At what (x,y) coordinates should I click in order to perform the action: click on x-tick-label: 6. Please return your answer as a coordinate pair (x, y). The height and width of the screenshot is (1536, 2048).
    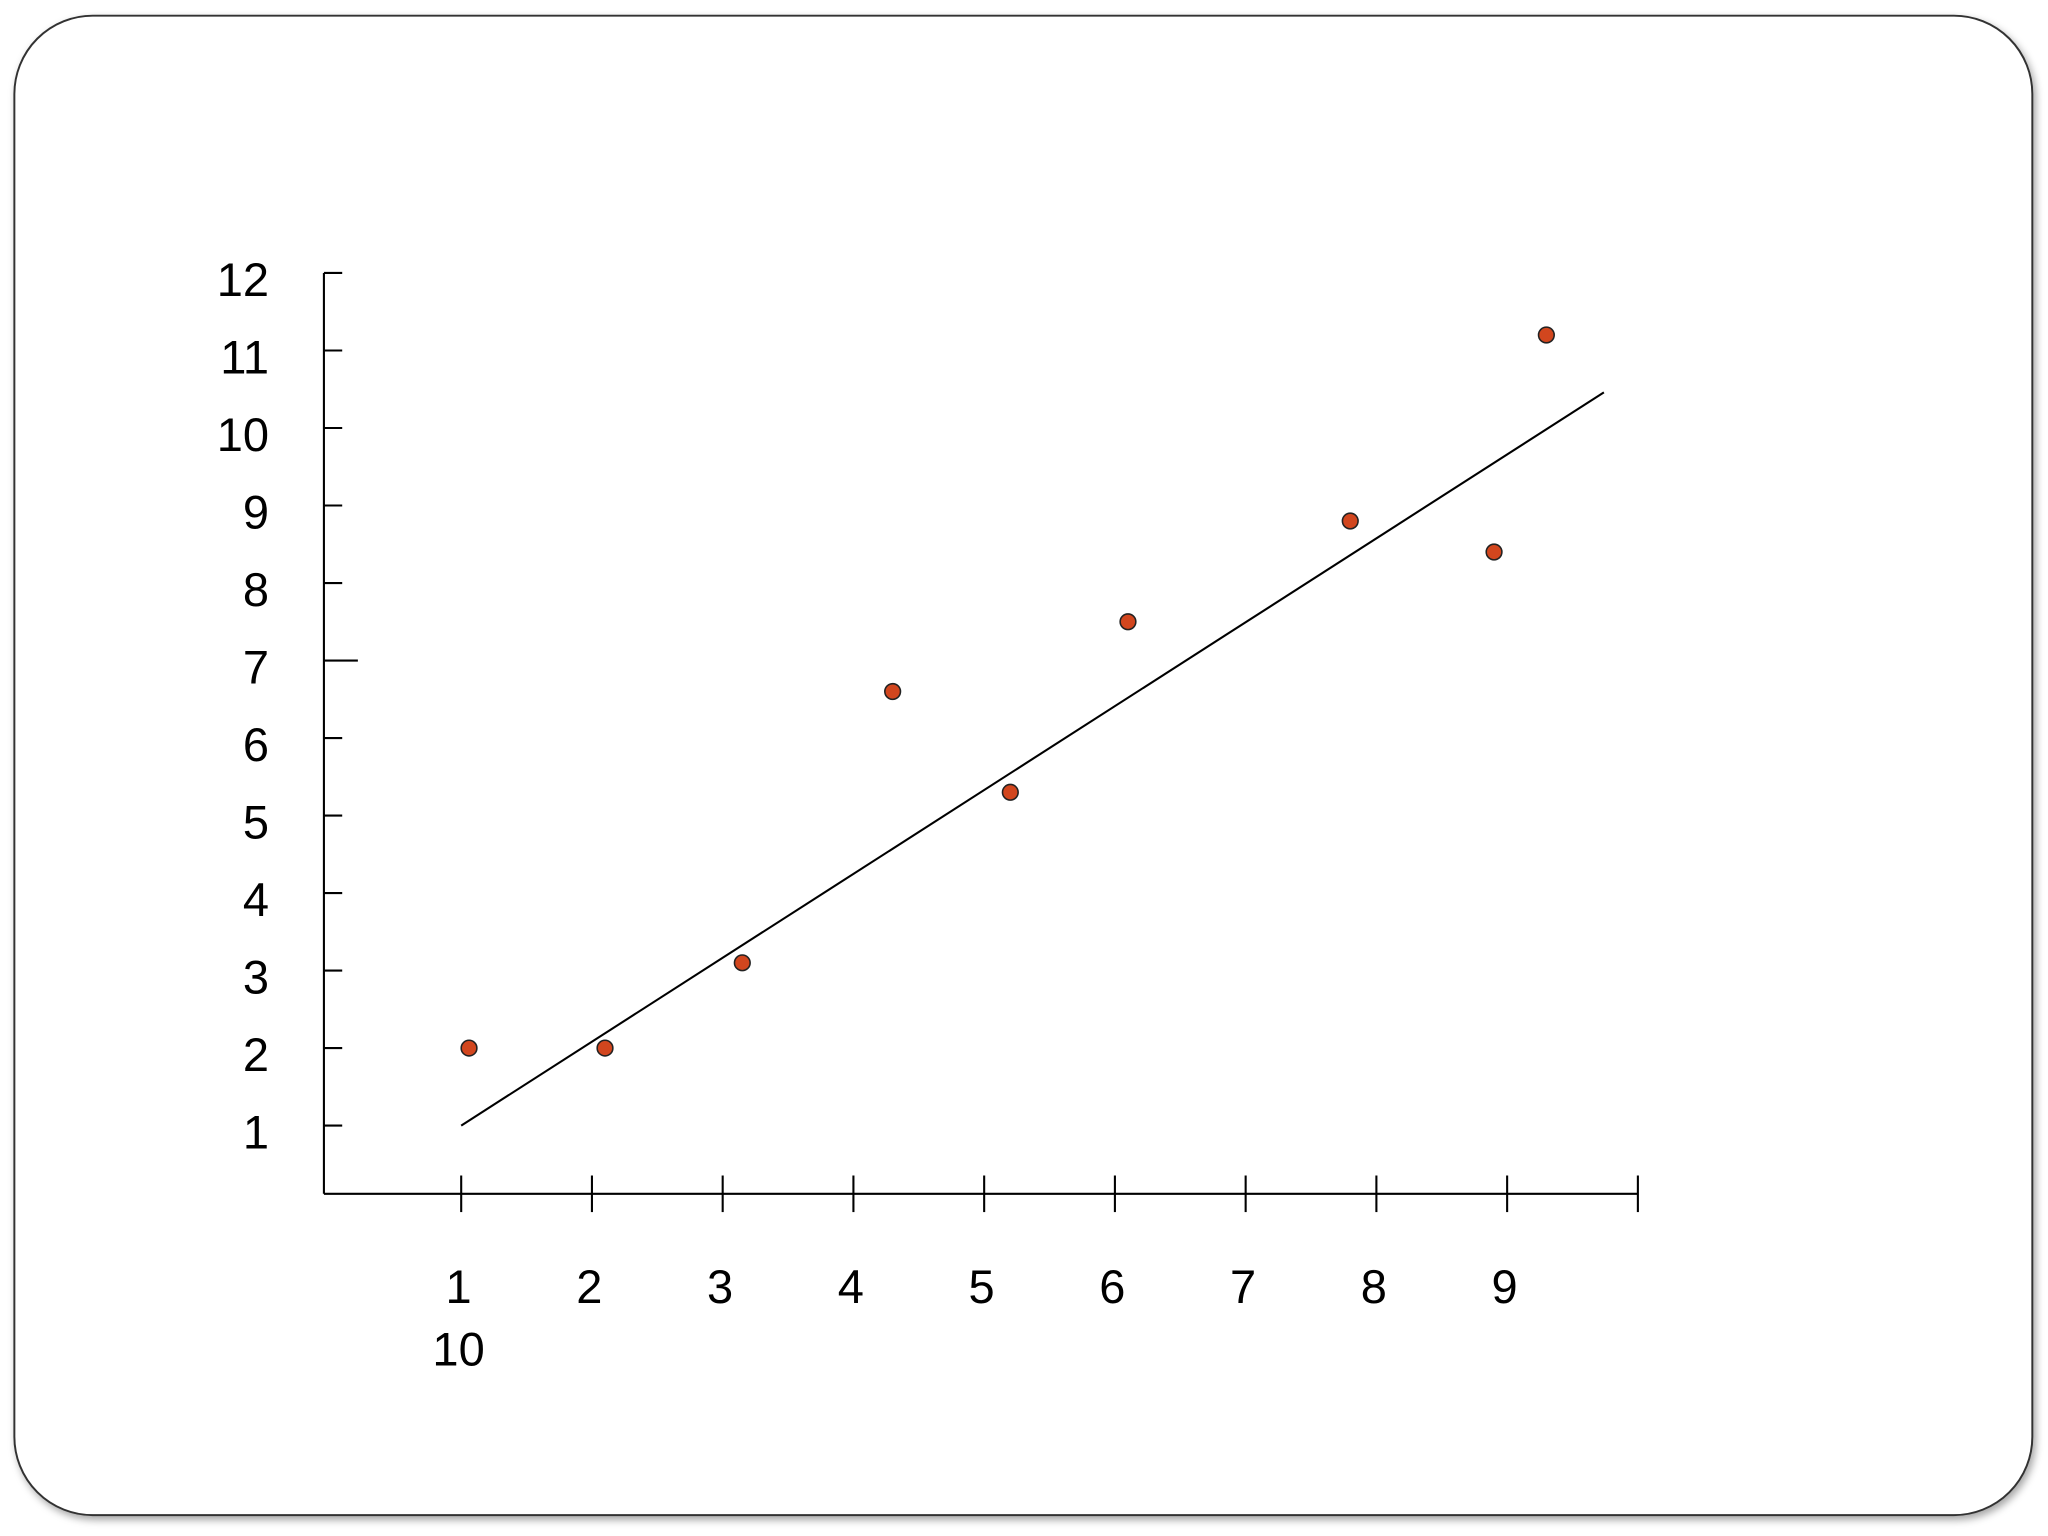
    Looking at the image, I should click on (1112, 1286).